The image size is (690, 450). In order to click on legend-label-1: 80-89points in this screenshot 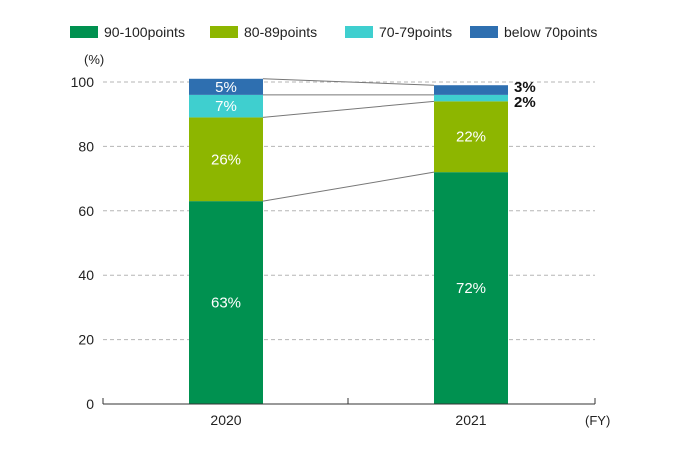, I will do `click(280, 32)`.